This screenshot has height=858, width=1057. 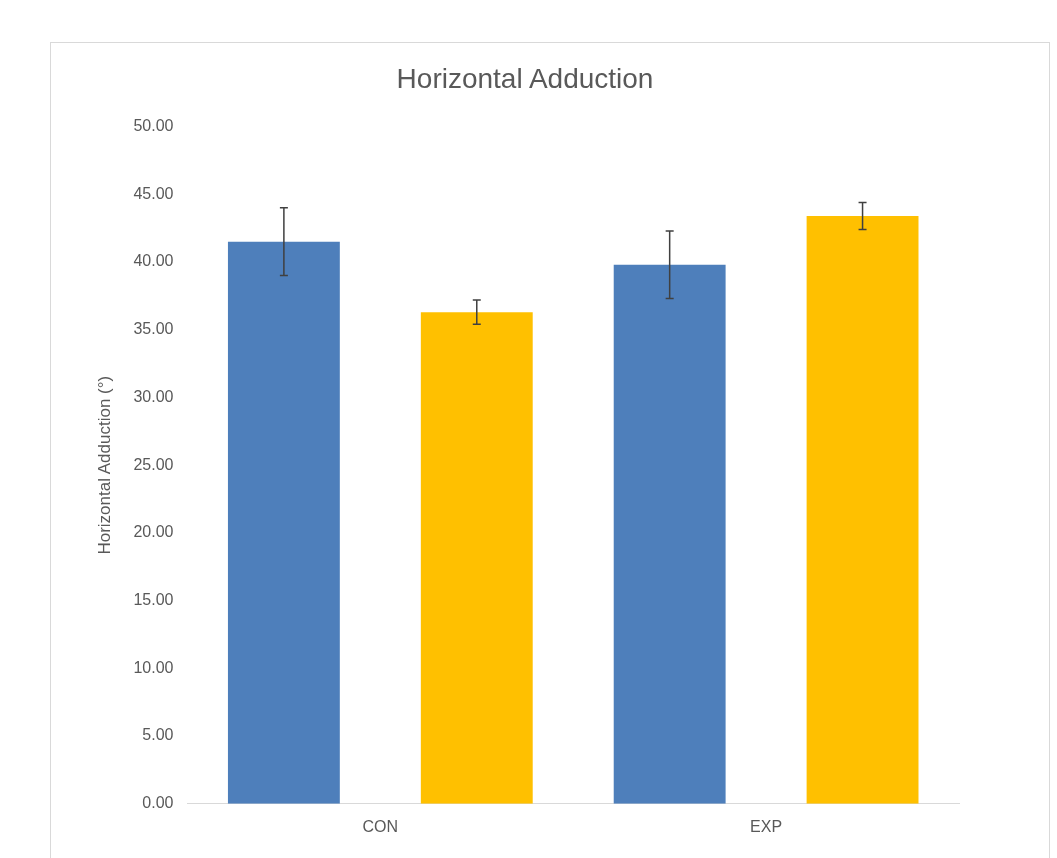 What do you see at coordinates (153, 193) in the screenshot?
I see `y-tick-label: 45.00` at bounding box center [153, 193].